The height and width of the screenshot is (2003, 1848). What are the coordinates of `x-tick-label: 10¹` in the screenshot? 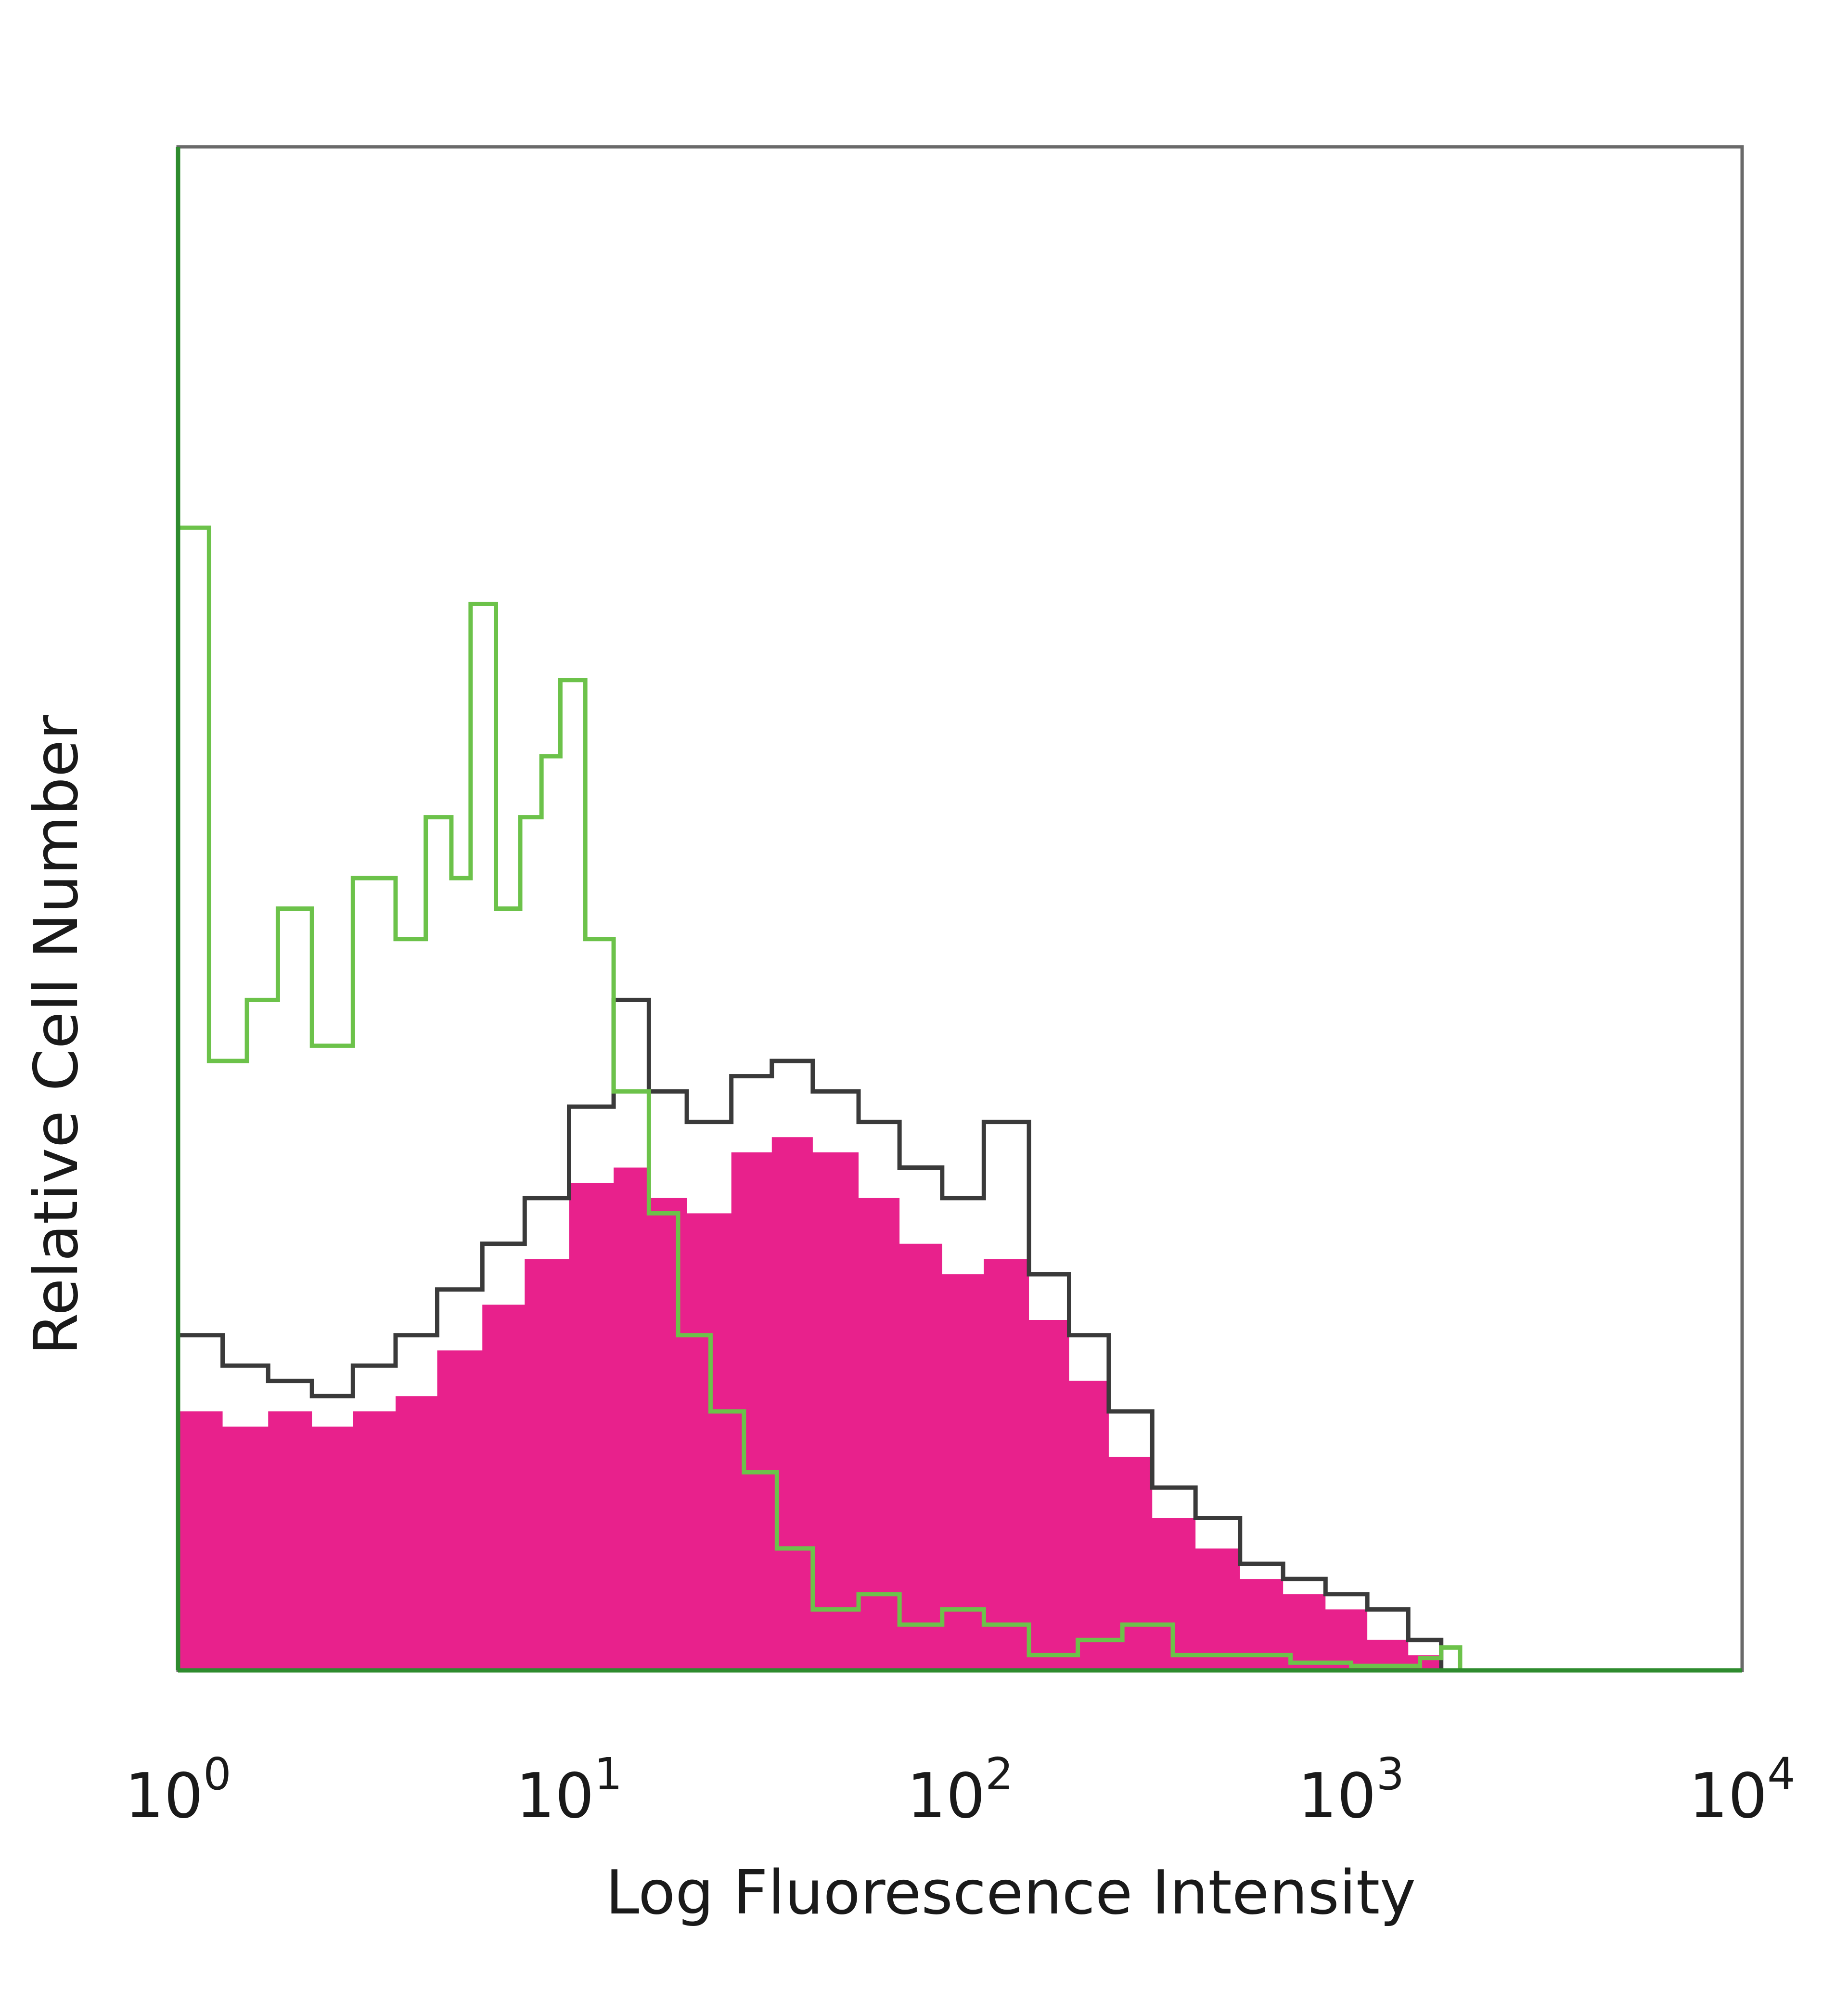 It's located at (569, 1790).